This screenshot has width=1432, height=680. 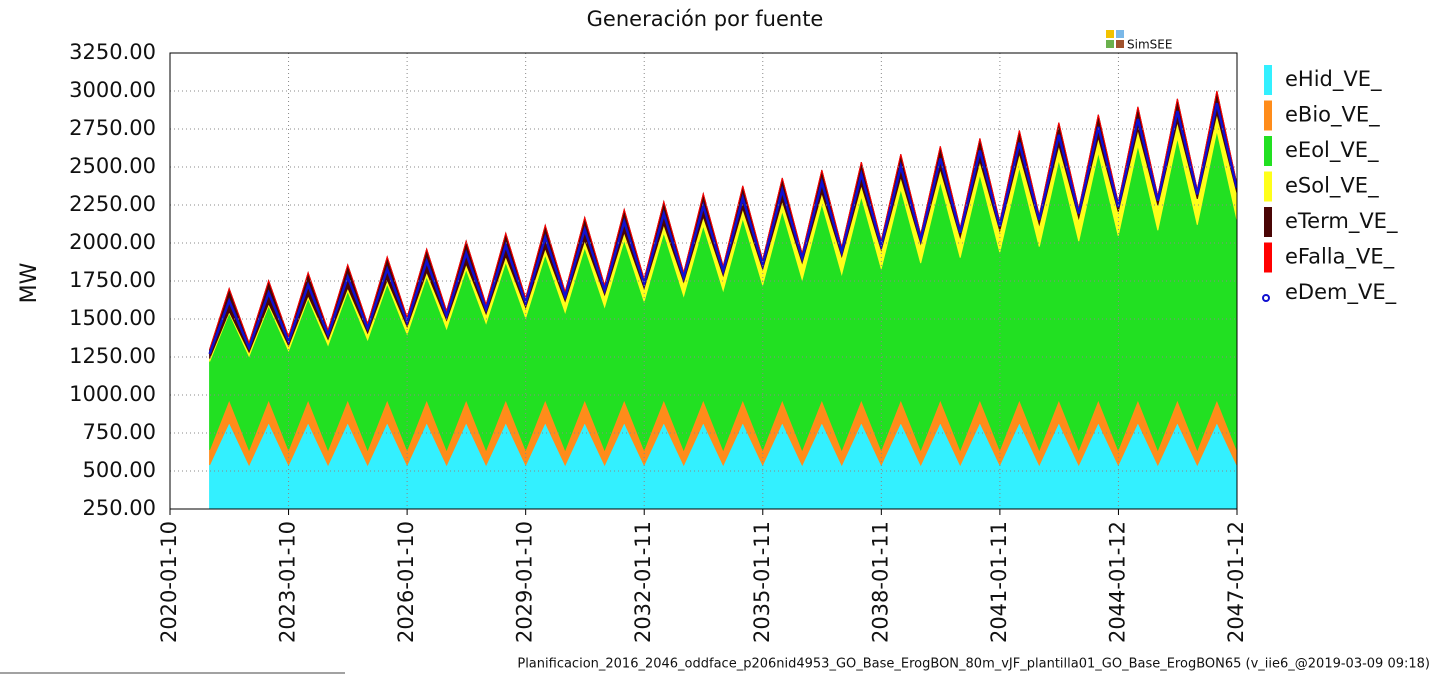 What do you see at coordinates (29, 282) in the screenshot?
I see `y-axis-label: MW` at bounding box center [29, 282].